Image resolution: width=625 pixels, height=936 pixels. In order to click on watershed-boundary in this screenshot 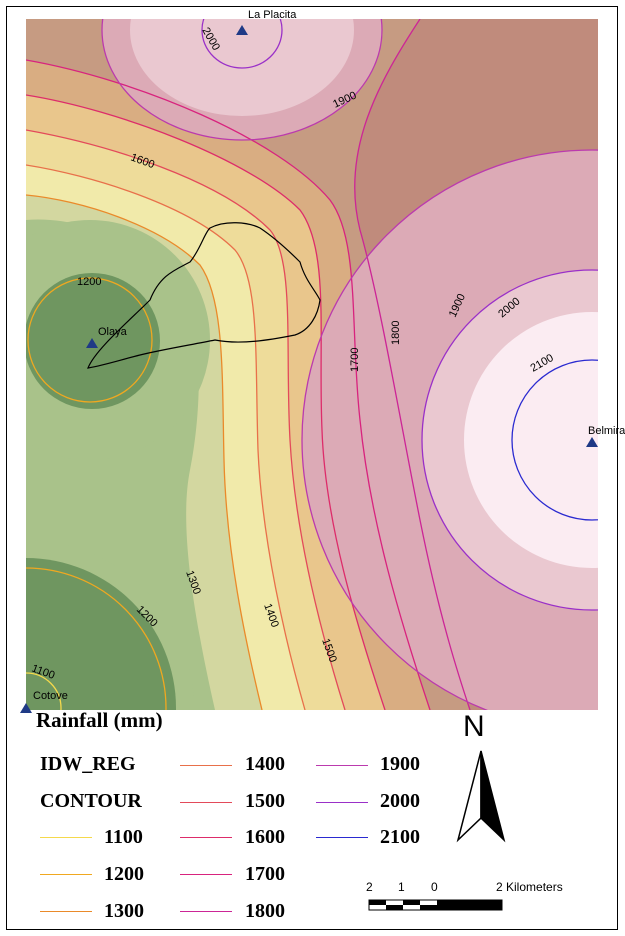, I will do `click(204, 295)`.